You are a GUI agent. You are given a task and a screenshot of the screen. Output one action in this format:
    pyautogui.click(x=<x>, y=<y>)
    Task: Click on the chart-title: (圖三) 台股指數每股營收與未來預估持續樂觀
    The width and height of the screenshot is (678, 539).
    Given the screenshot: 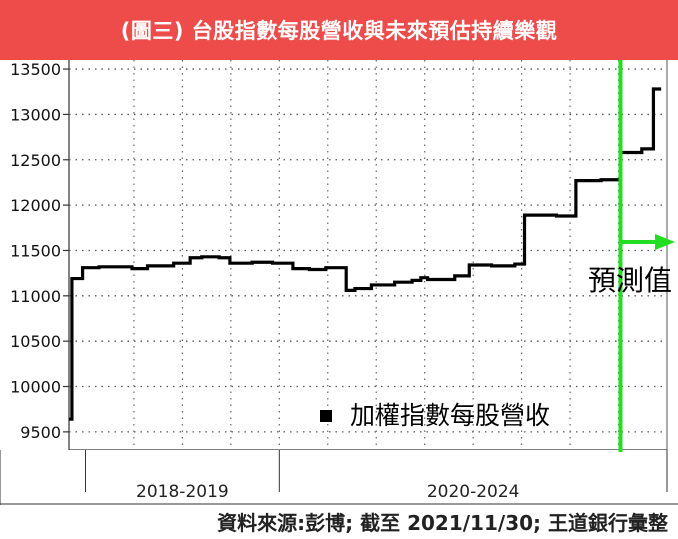 What is the action you would take?
    pyautogui.click(x=339, y=31)
    